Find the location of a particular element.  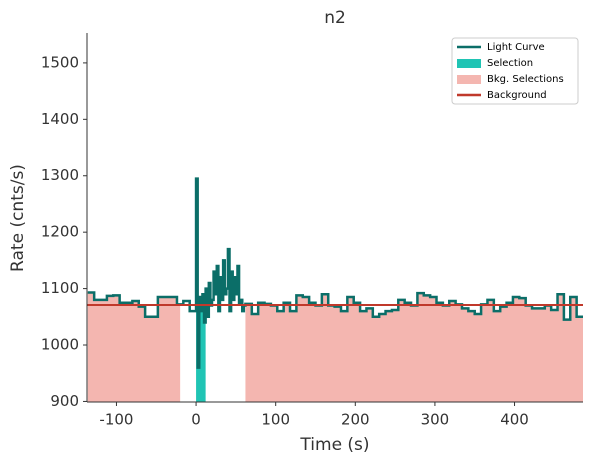

y-tick-label: 1400 is located at coordinates (60, 119).